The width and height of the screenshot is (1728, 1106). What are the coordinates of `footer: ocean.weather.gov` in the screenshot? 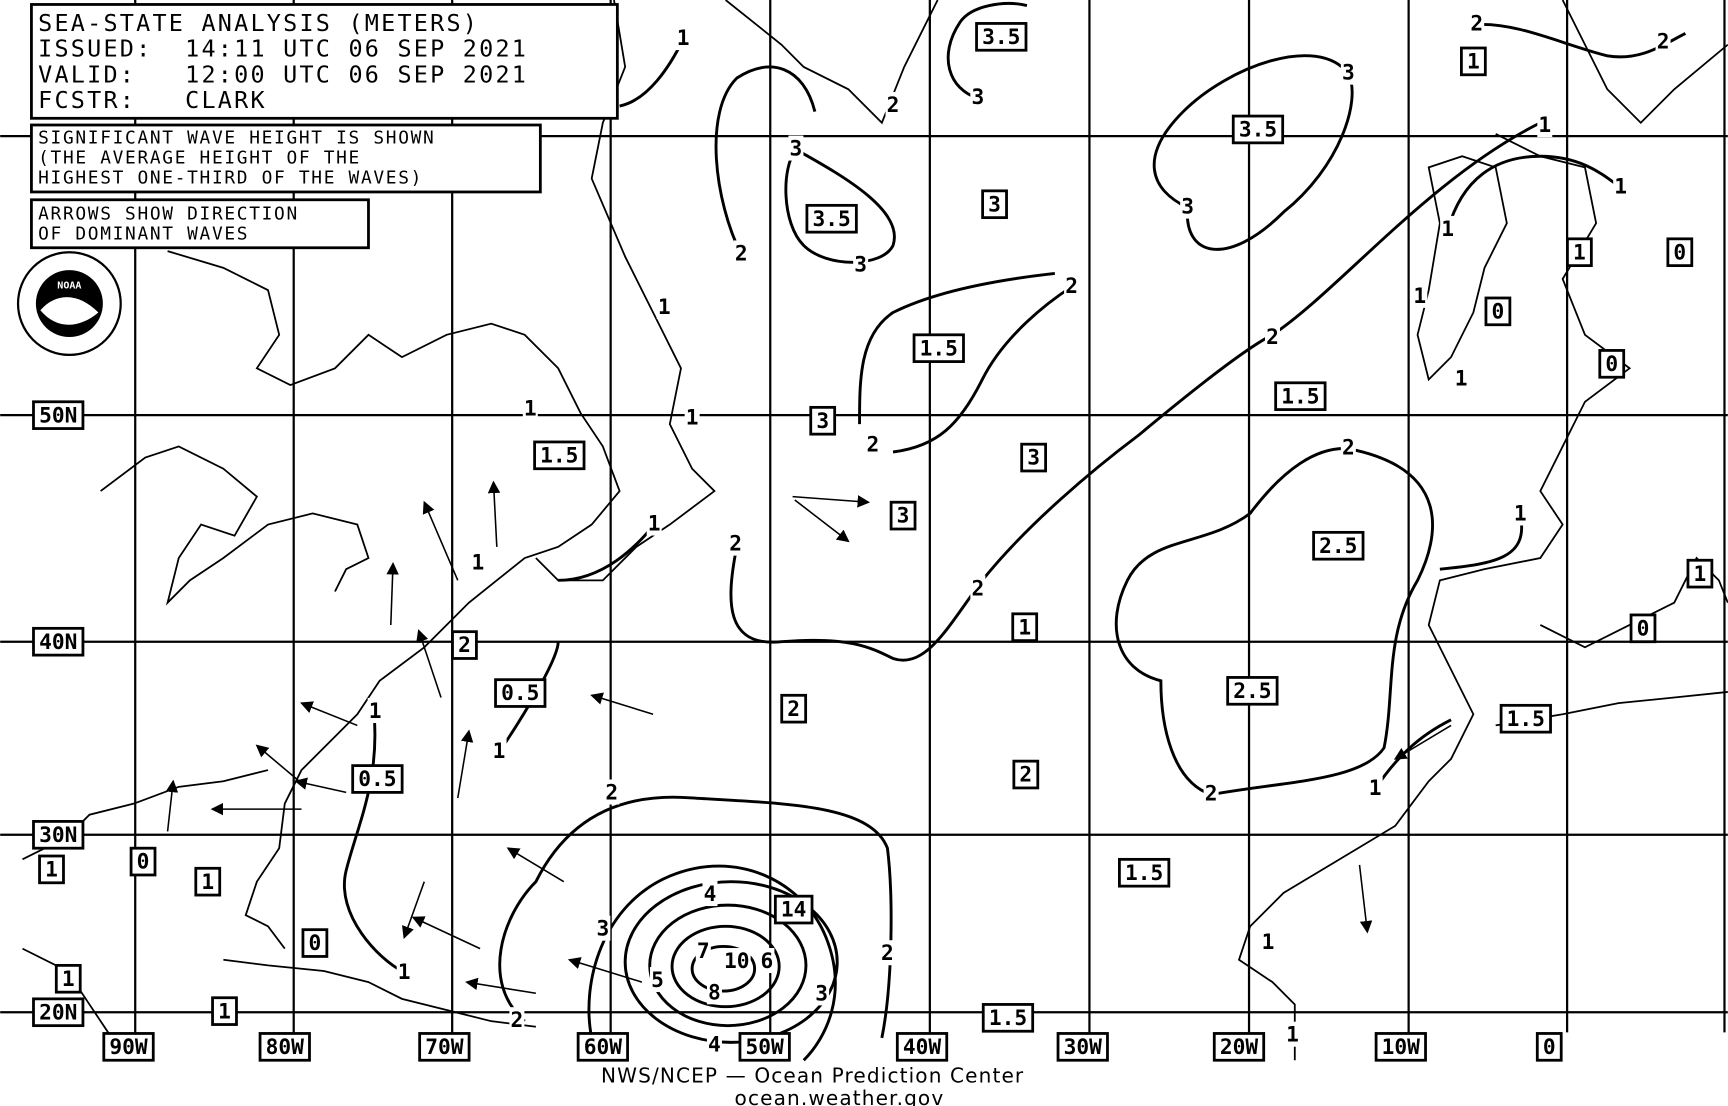 It's located at (840, 1096).